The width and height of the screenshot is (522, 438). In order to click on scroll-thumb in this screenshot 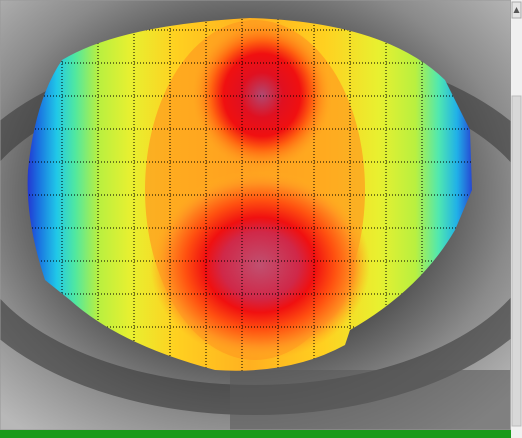, I will do `click(516, 261)`.